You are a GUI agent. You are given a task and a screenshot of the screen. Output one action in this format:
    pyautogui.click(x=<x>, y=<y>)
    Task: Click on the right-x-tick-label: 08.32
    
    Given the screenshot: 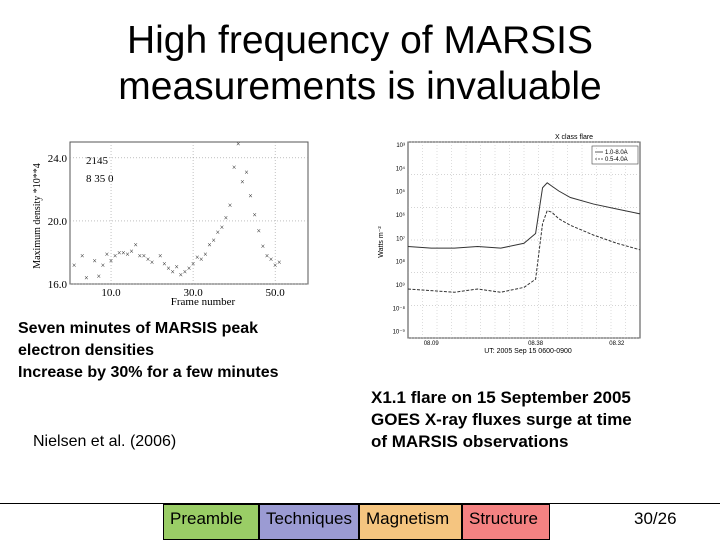 What is the action you would take?
    pyautogui.click(x=617, y=344)
    